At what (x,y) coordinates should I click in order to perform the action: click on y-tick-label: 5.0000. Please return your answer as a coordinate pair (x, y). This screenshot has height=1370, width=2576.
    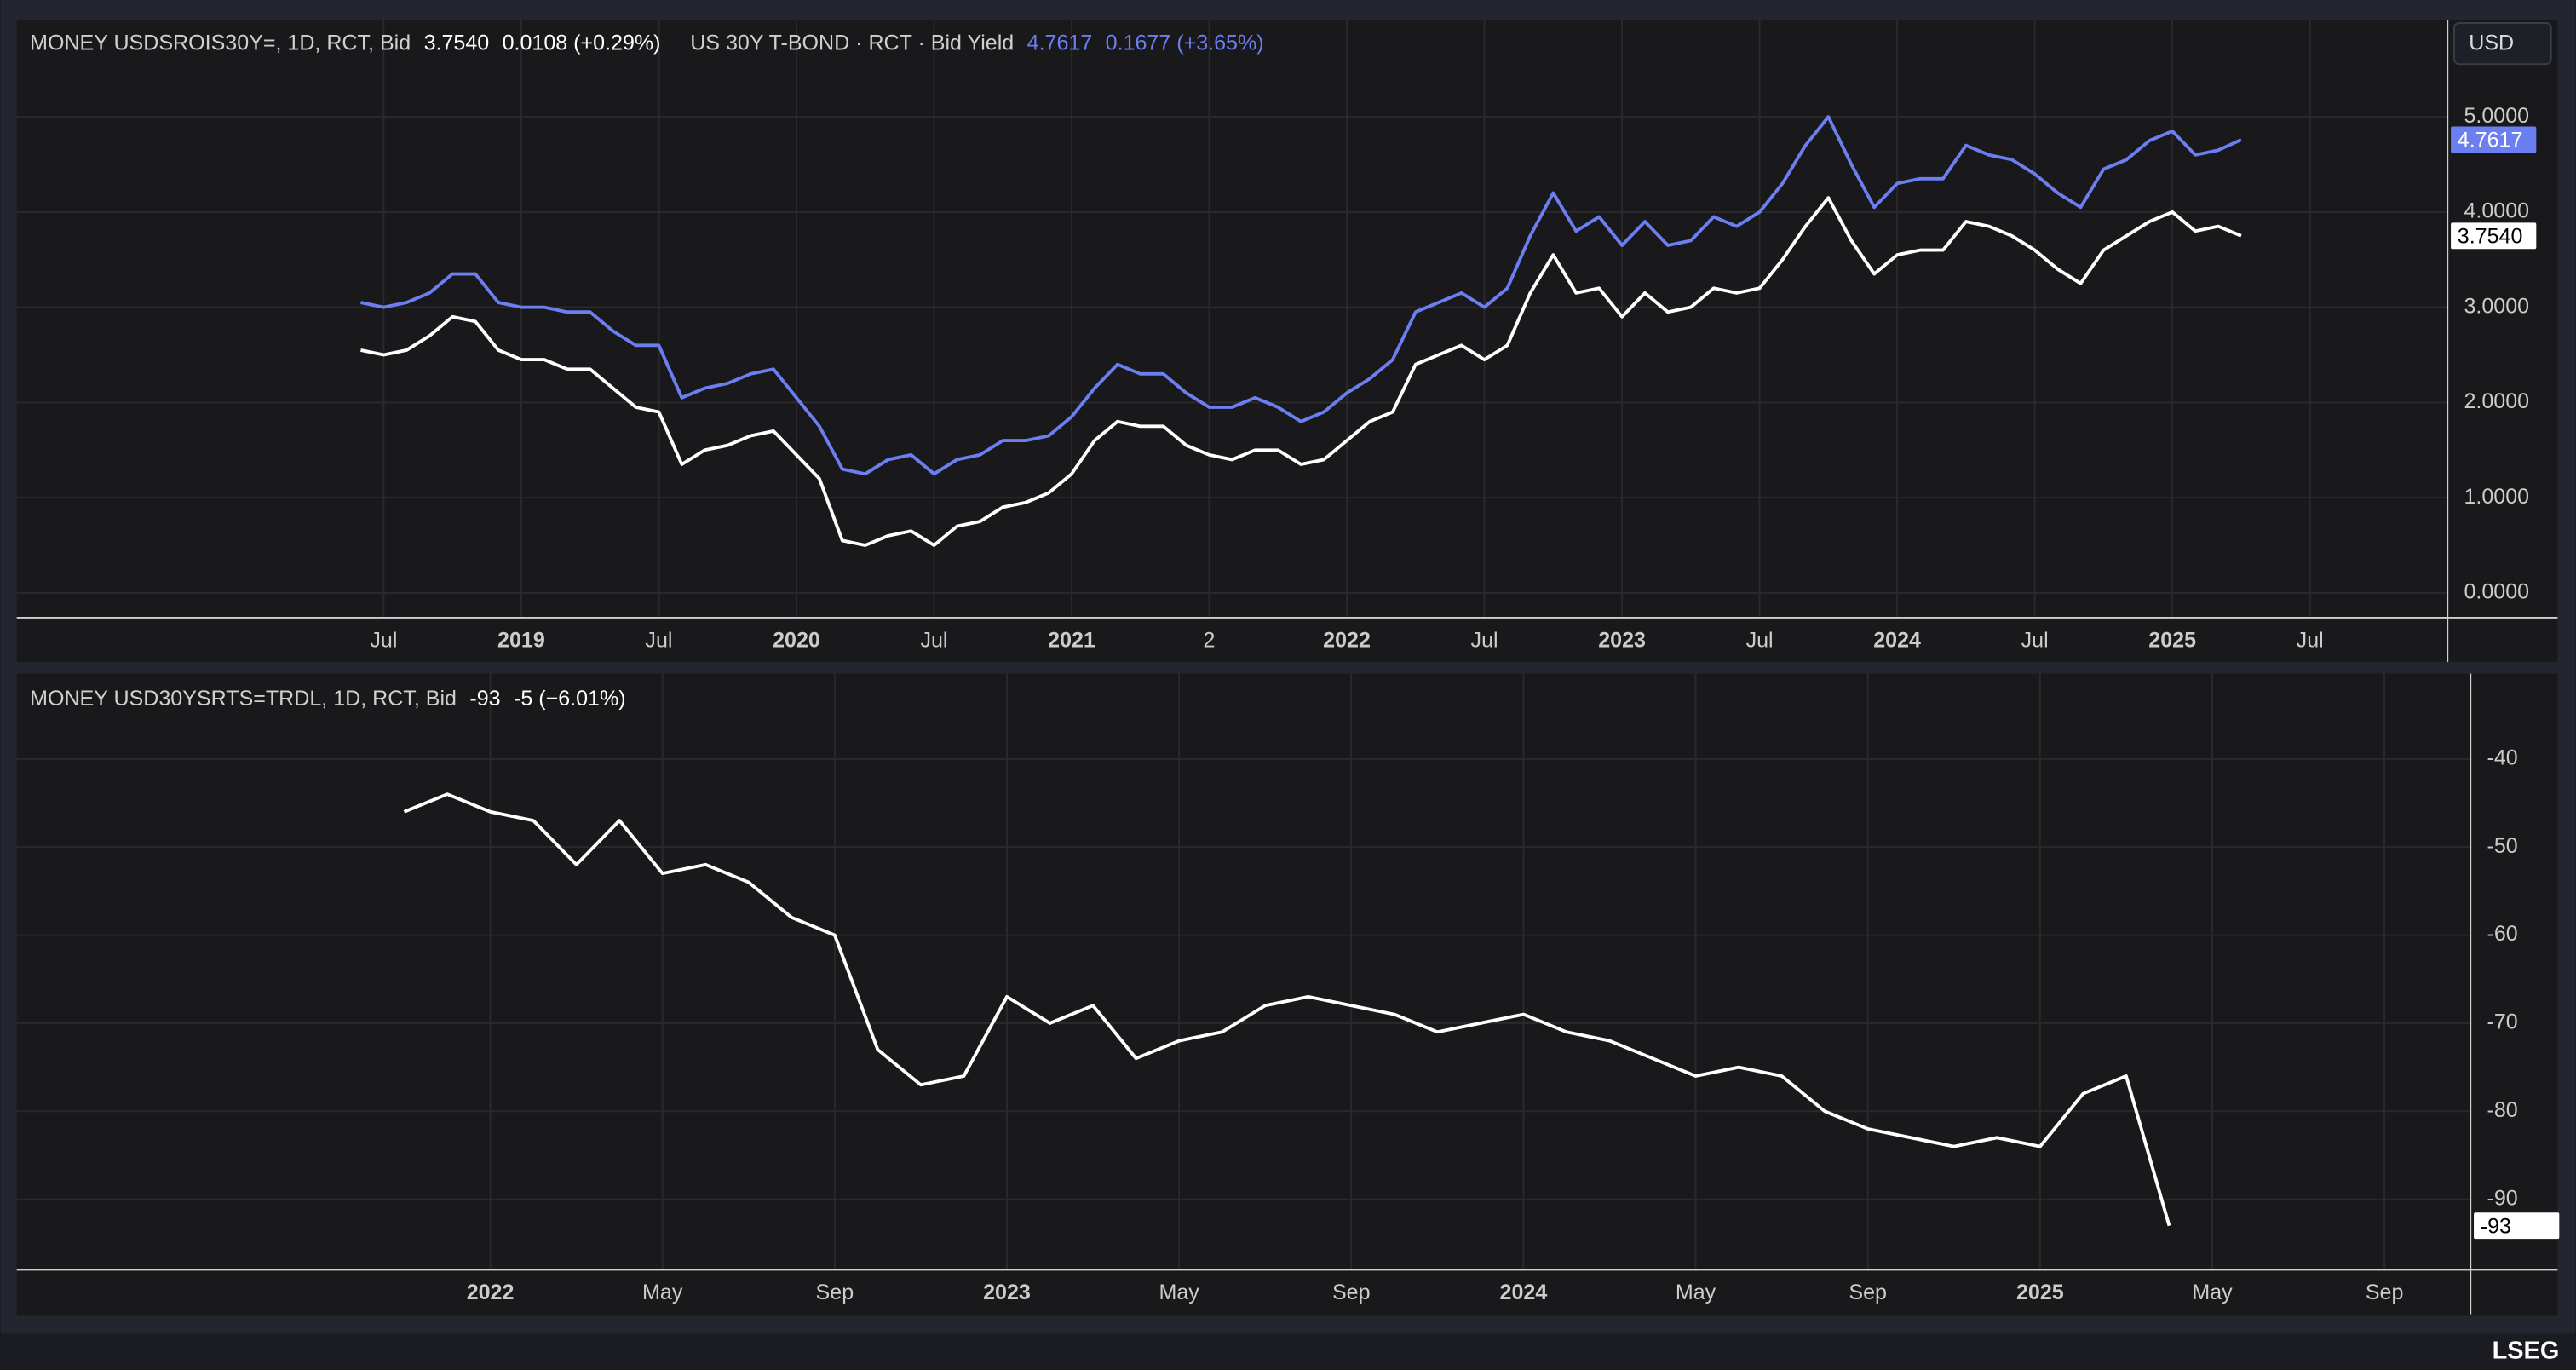
    Looking at the image, I should click on (2496, 116).